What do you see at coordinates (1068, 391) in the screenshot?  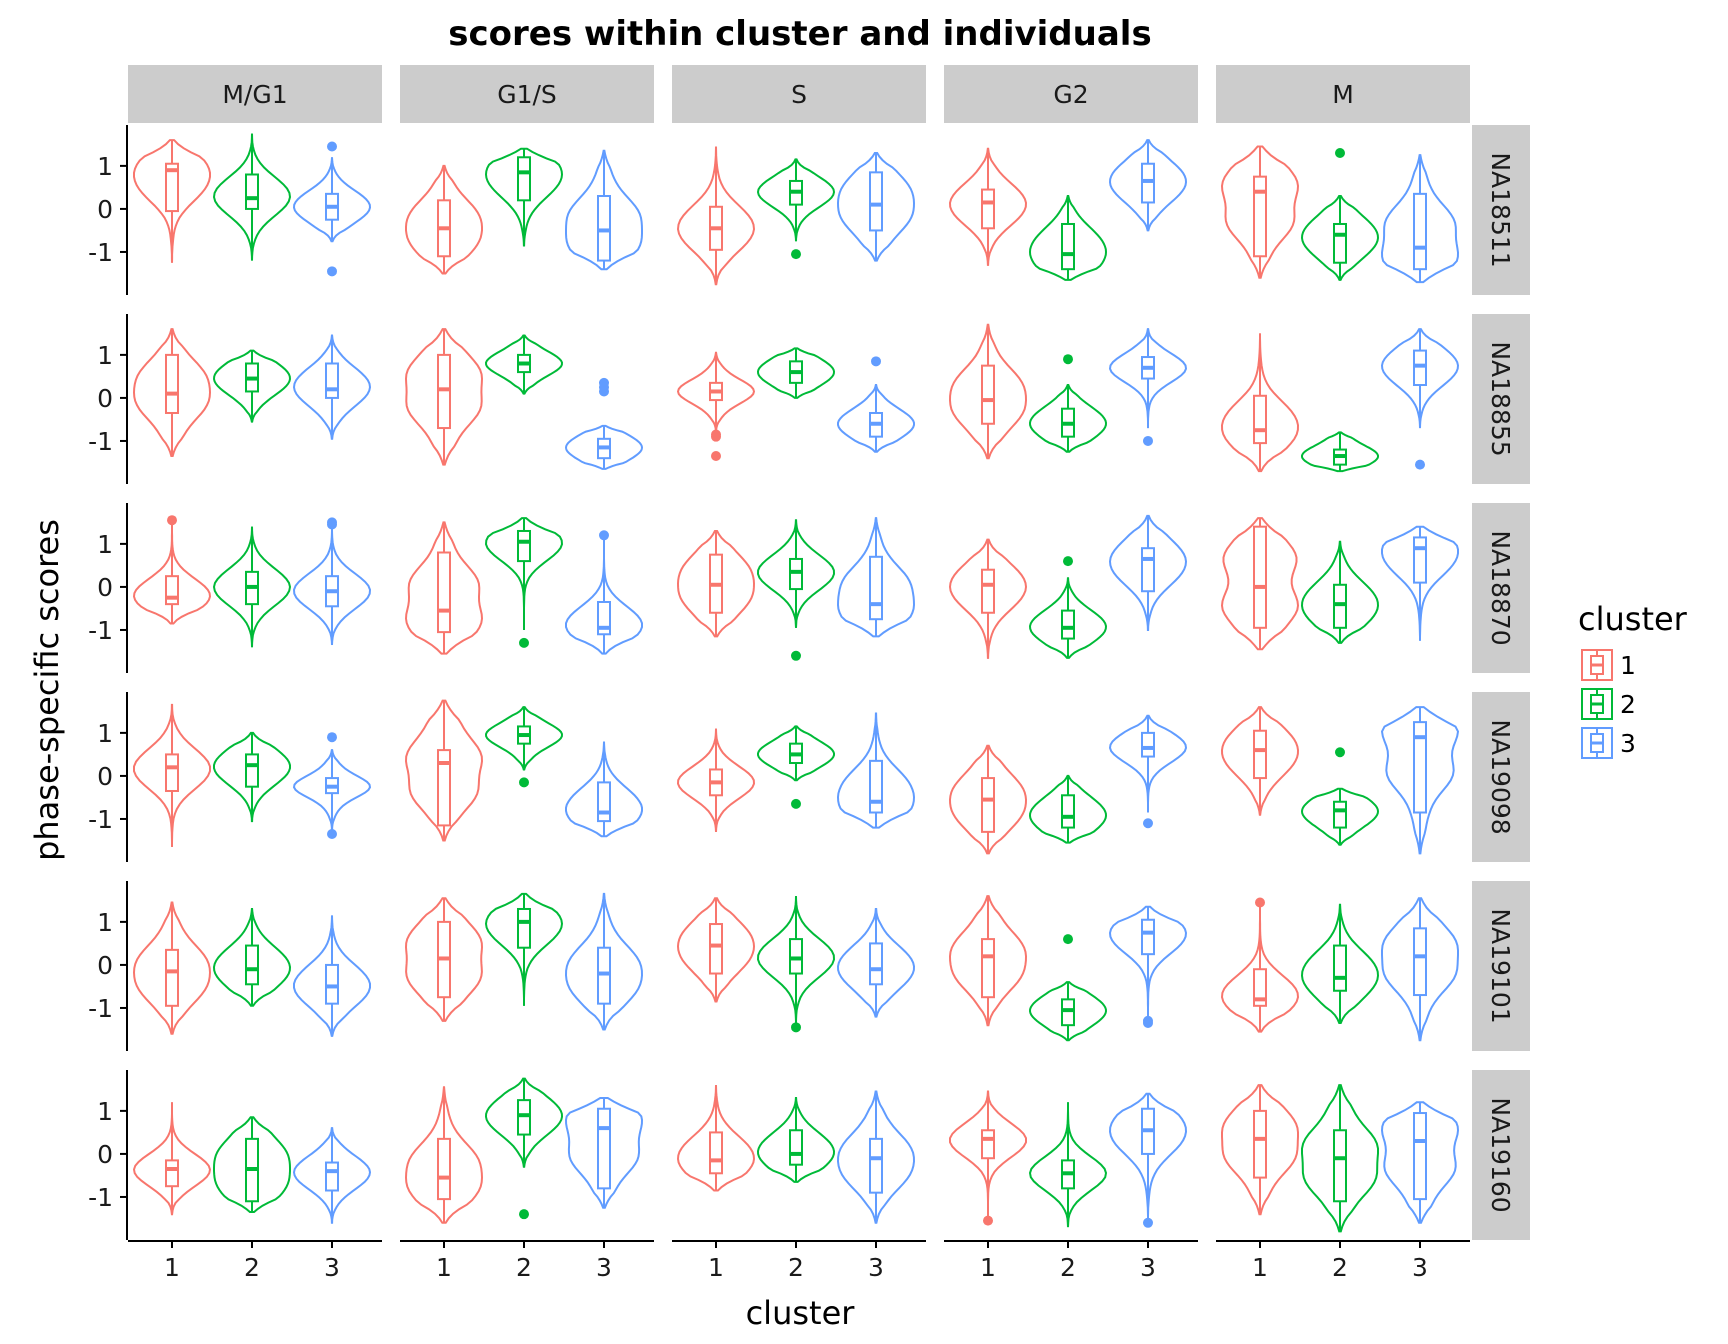 I see `panel-na18855-g2` at bounding box center [1068, 391].